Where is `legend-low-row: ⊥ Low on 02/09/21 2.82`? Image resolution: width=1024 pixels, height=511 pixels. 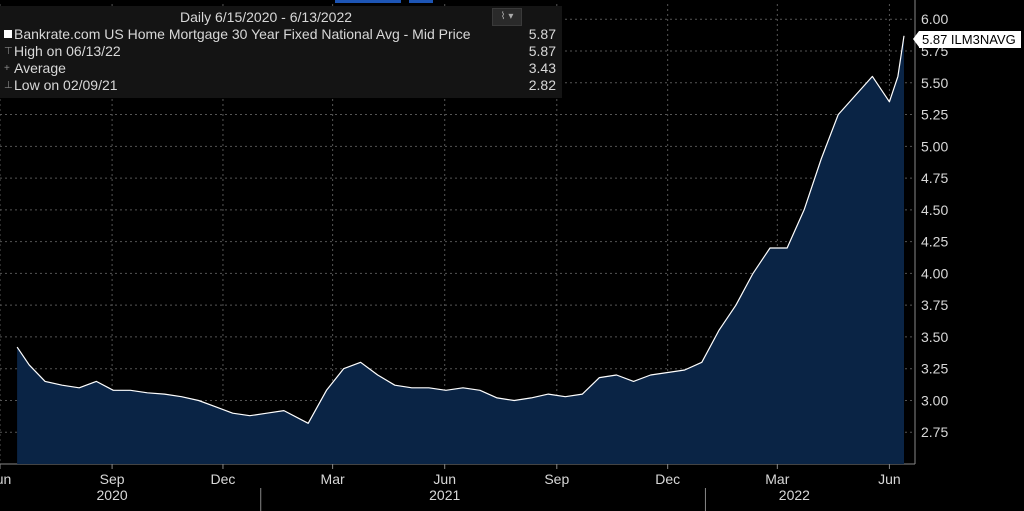
legend-low-row: ⊥ Low on 02/09/21 2.82 is located at coordinates (280, 85).